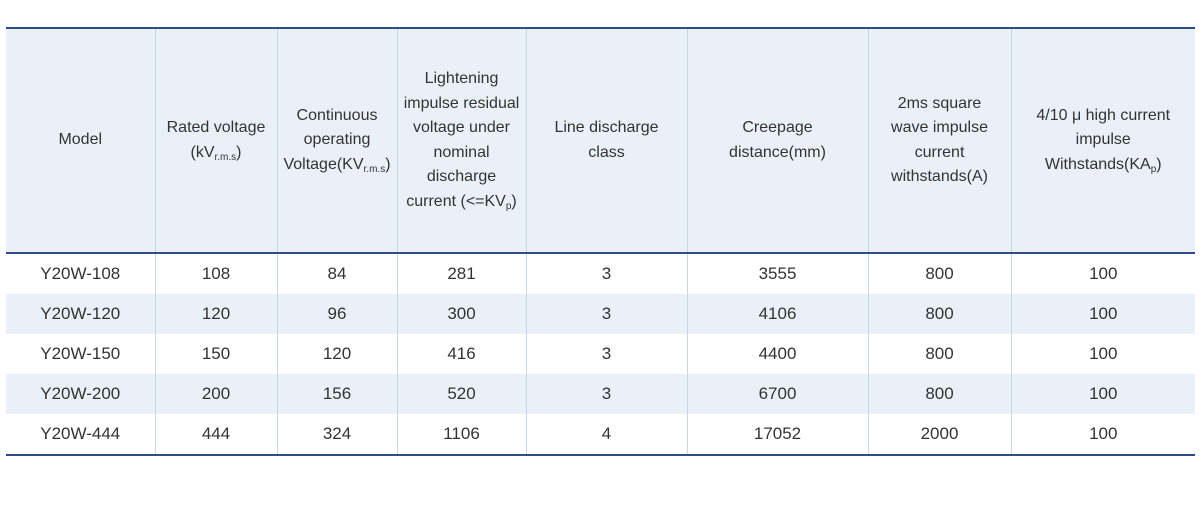 This screenshot has width=1200, height=510. I want to click on cell-rated-voltage: 108, so click(215, 273).